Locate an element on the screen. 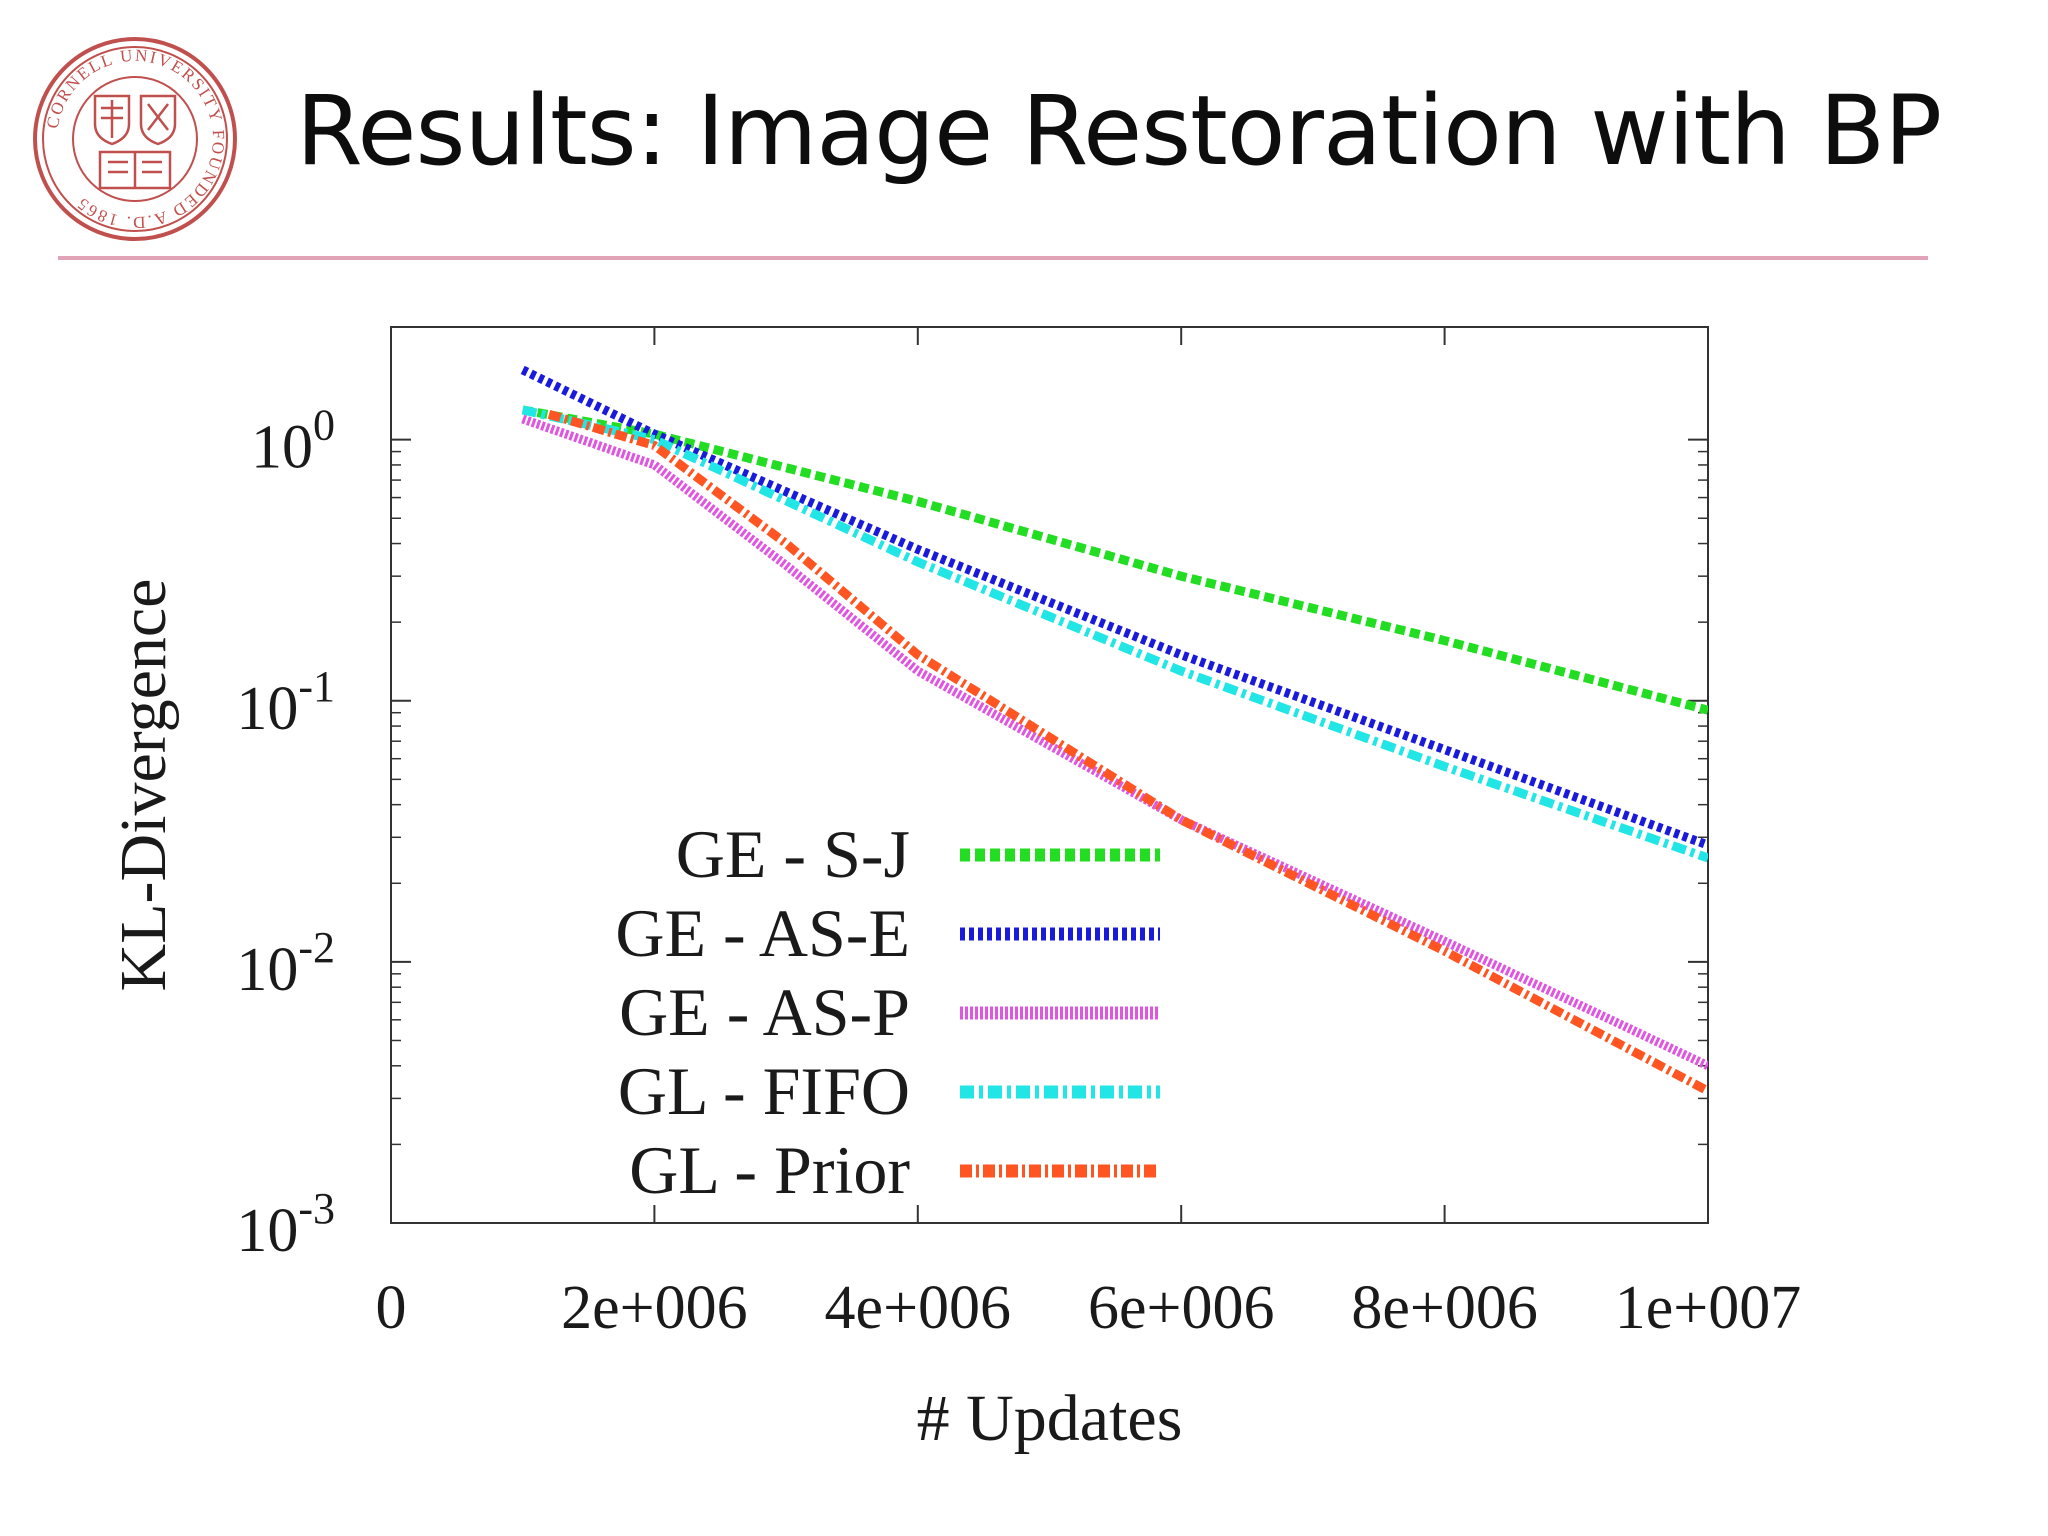  y-axis-label: KL-Divergence is located at coordinates (143, 785).